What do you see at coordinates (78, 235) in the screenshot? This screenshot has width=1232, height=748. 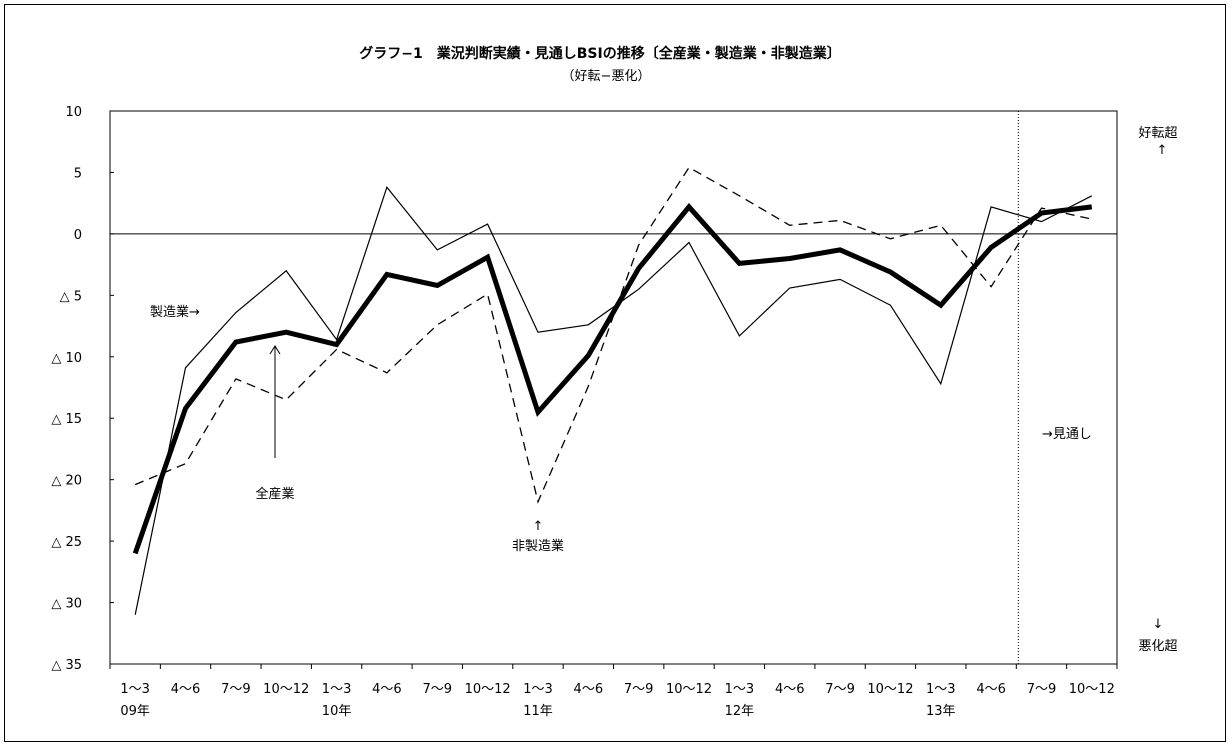 I see `y-tick-label: 0` at bounding box center [78, 235].